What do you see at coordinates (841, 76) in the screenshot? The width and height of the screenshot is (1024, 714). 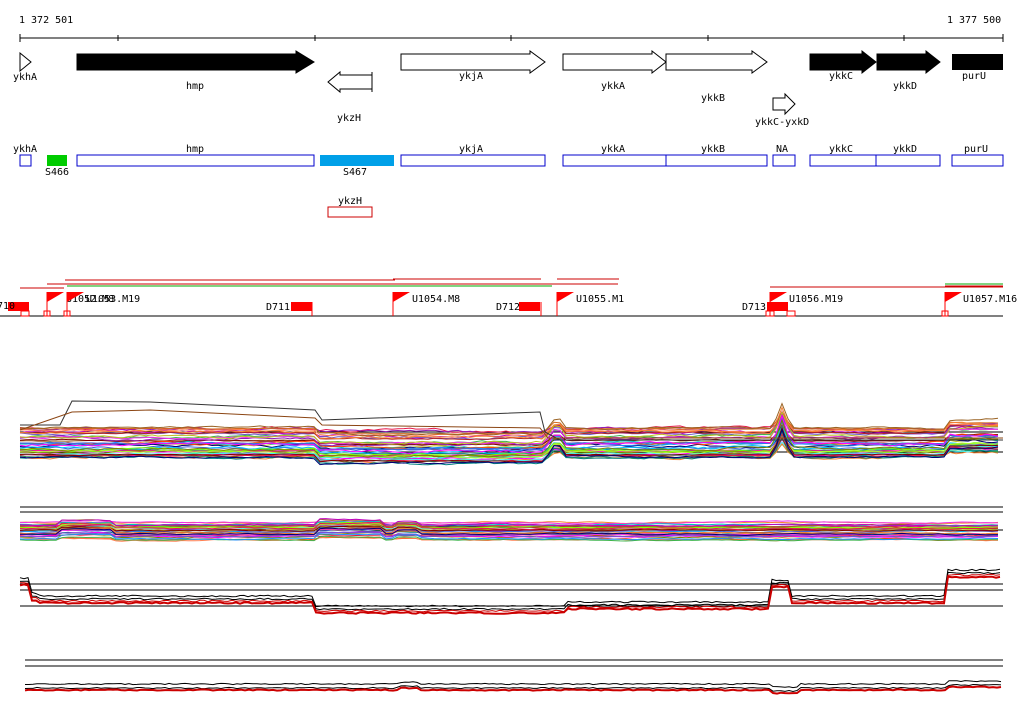 I see `gene-label-ykkC: ykkC` at bounding box center [841, 76].